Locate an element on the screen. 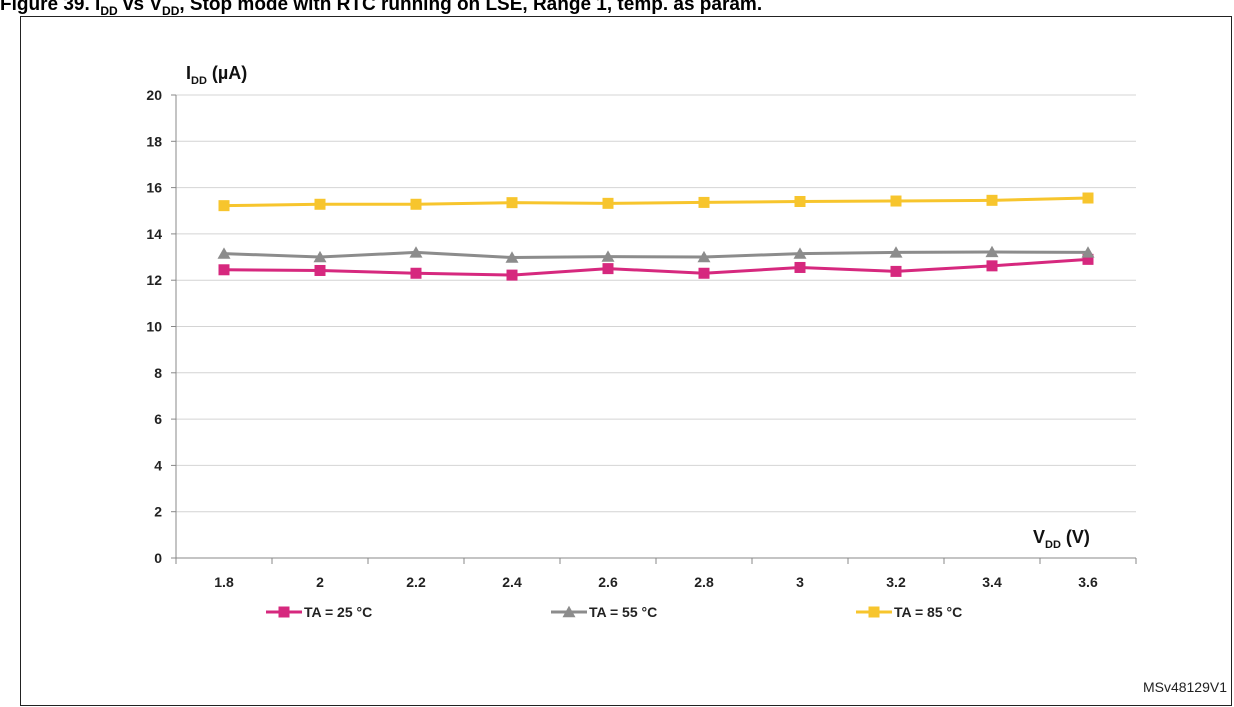 The image size is (1234, 707). y-tick-label: 8 is located at coordinates (158, 373).